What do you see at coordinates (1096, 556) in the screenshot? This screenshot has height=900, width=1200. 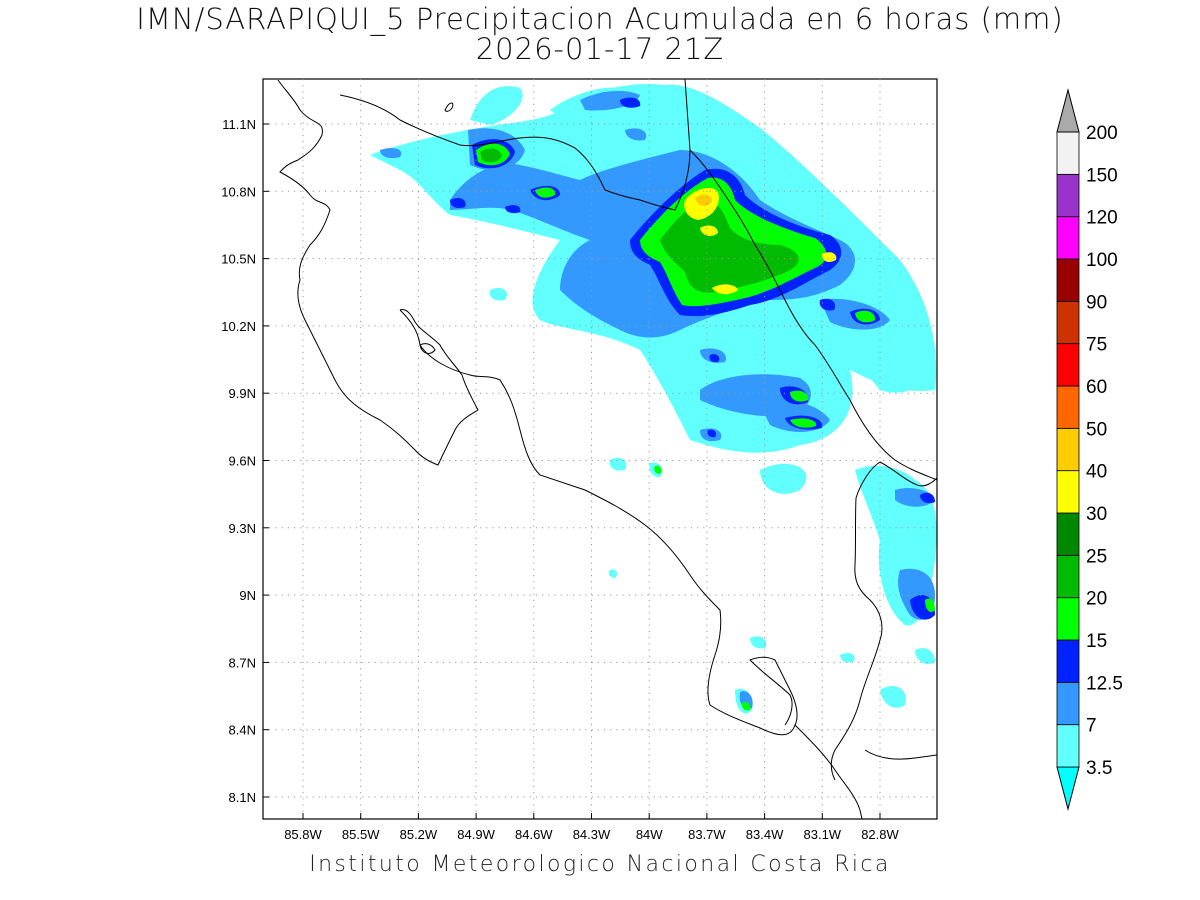 I see `colorbar-level-label: 25` at bounding box center [1096, 556].